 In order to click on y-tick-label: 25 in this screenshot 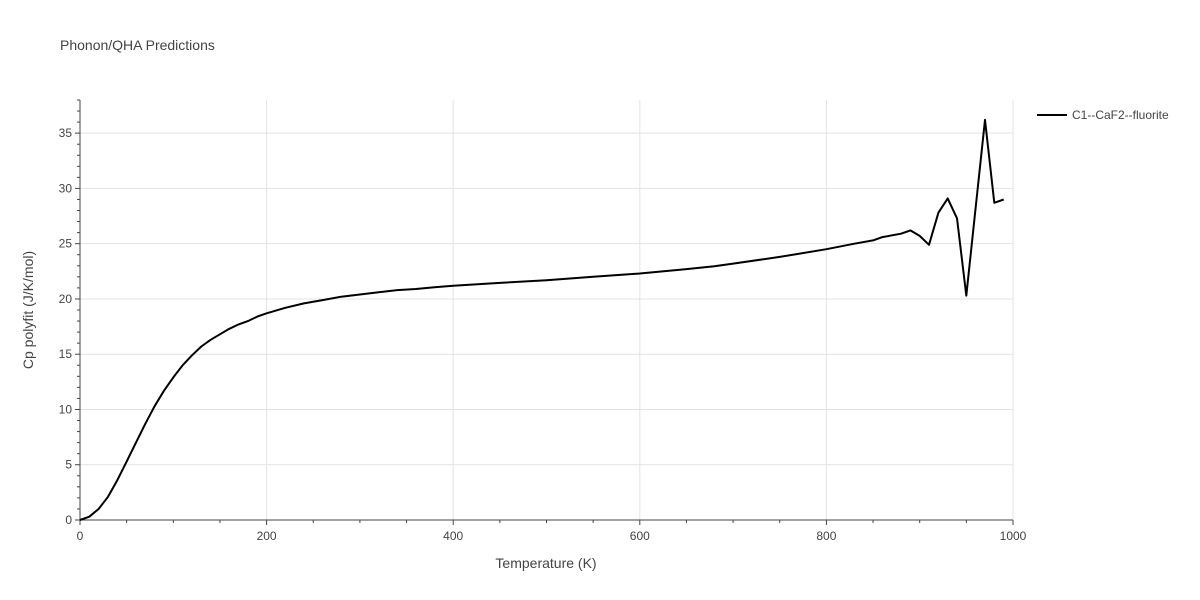, I will do `click(66, 244)`.